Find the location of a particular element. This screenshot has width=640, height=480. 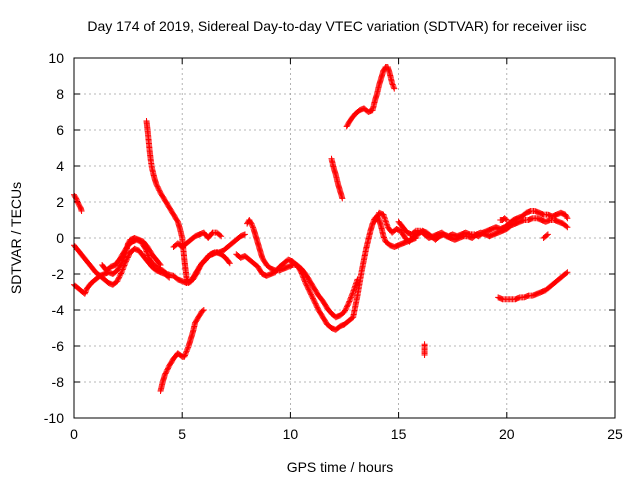

series-arc11 is located at coordinates (370, 97).